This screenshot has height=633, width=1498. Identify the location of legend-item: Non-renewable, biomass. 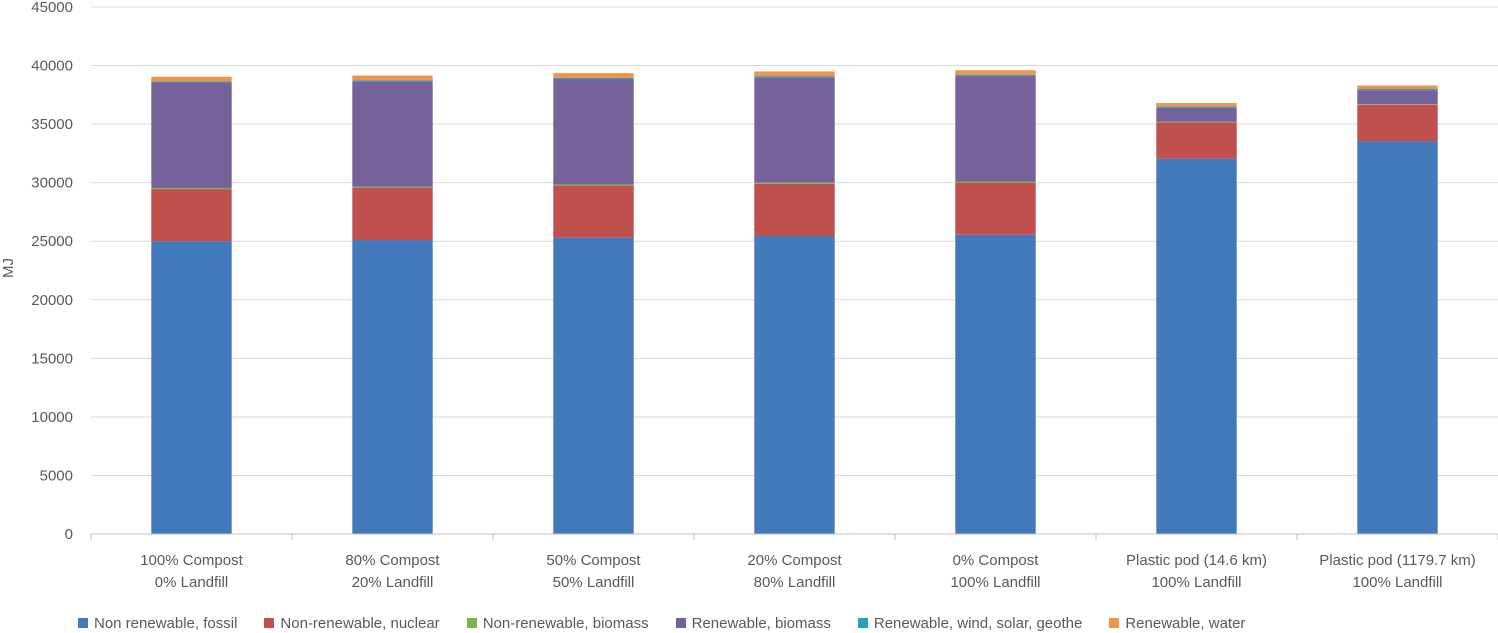
(557, 623).